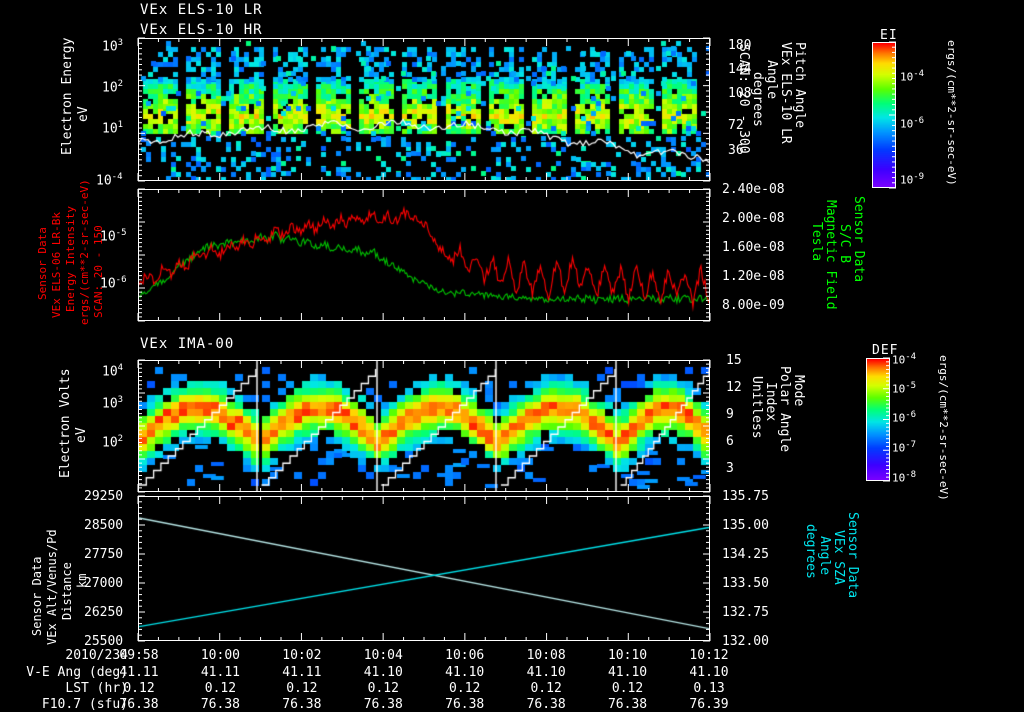 Image resolution: width=1024 pixels, height=712 pixels. I want to click on panel3-right-label-line1: Mode, so click(798, 391).